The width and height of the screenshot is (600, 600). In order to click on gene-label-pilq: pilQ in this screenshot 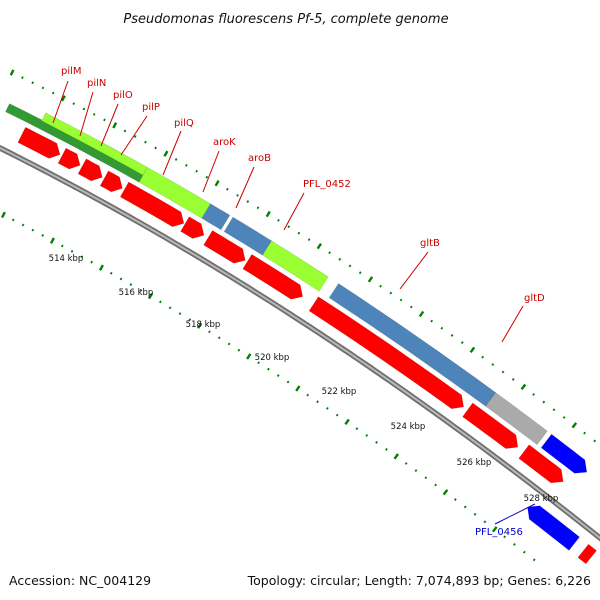, I will do `click(184, 123)`.